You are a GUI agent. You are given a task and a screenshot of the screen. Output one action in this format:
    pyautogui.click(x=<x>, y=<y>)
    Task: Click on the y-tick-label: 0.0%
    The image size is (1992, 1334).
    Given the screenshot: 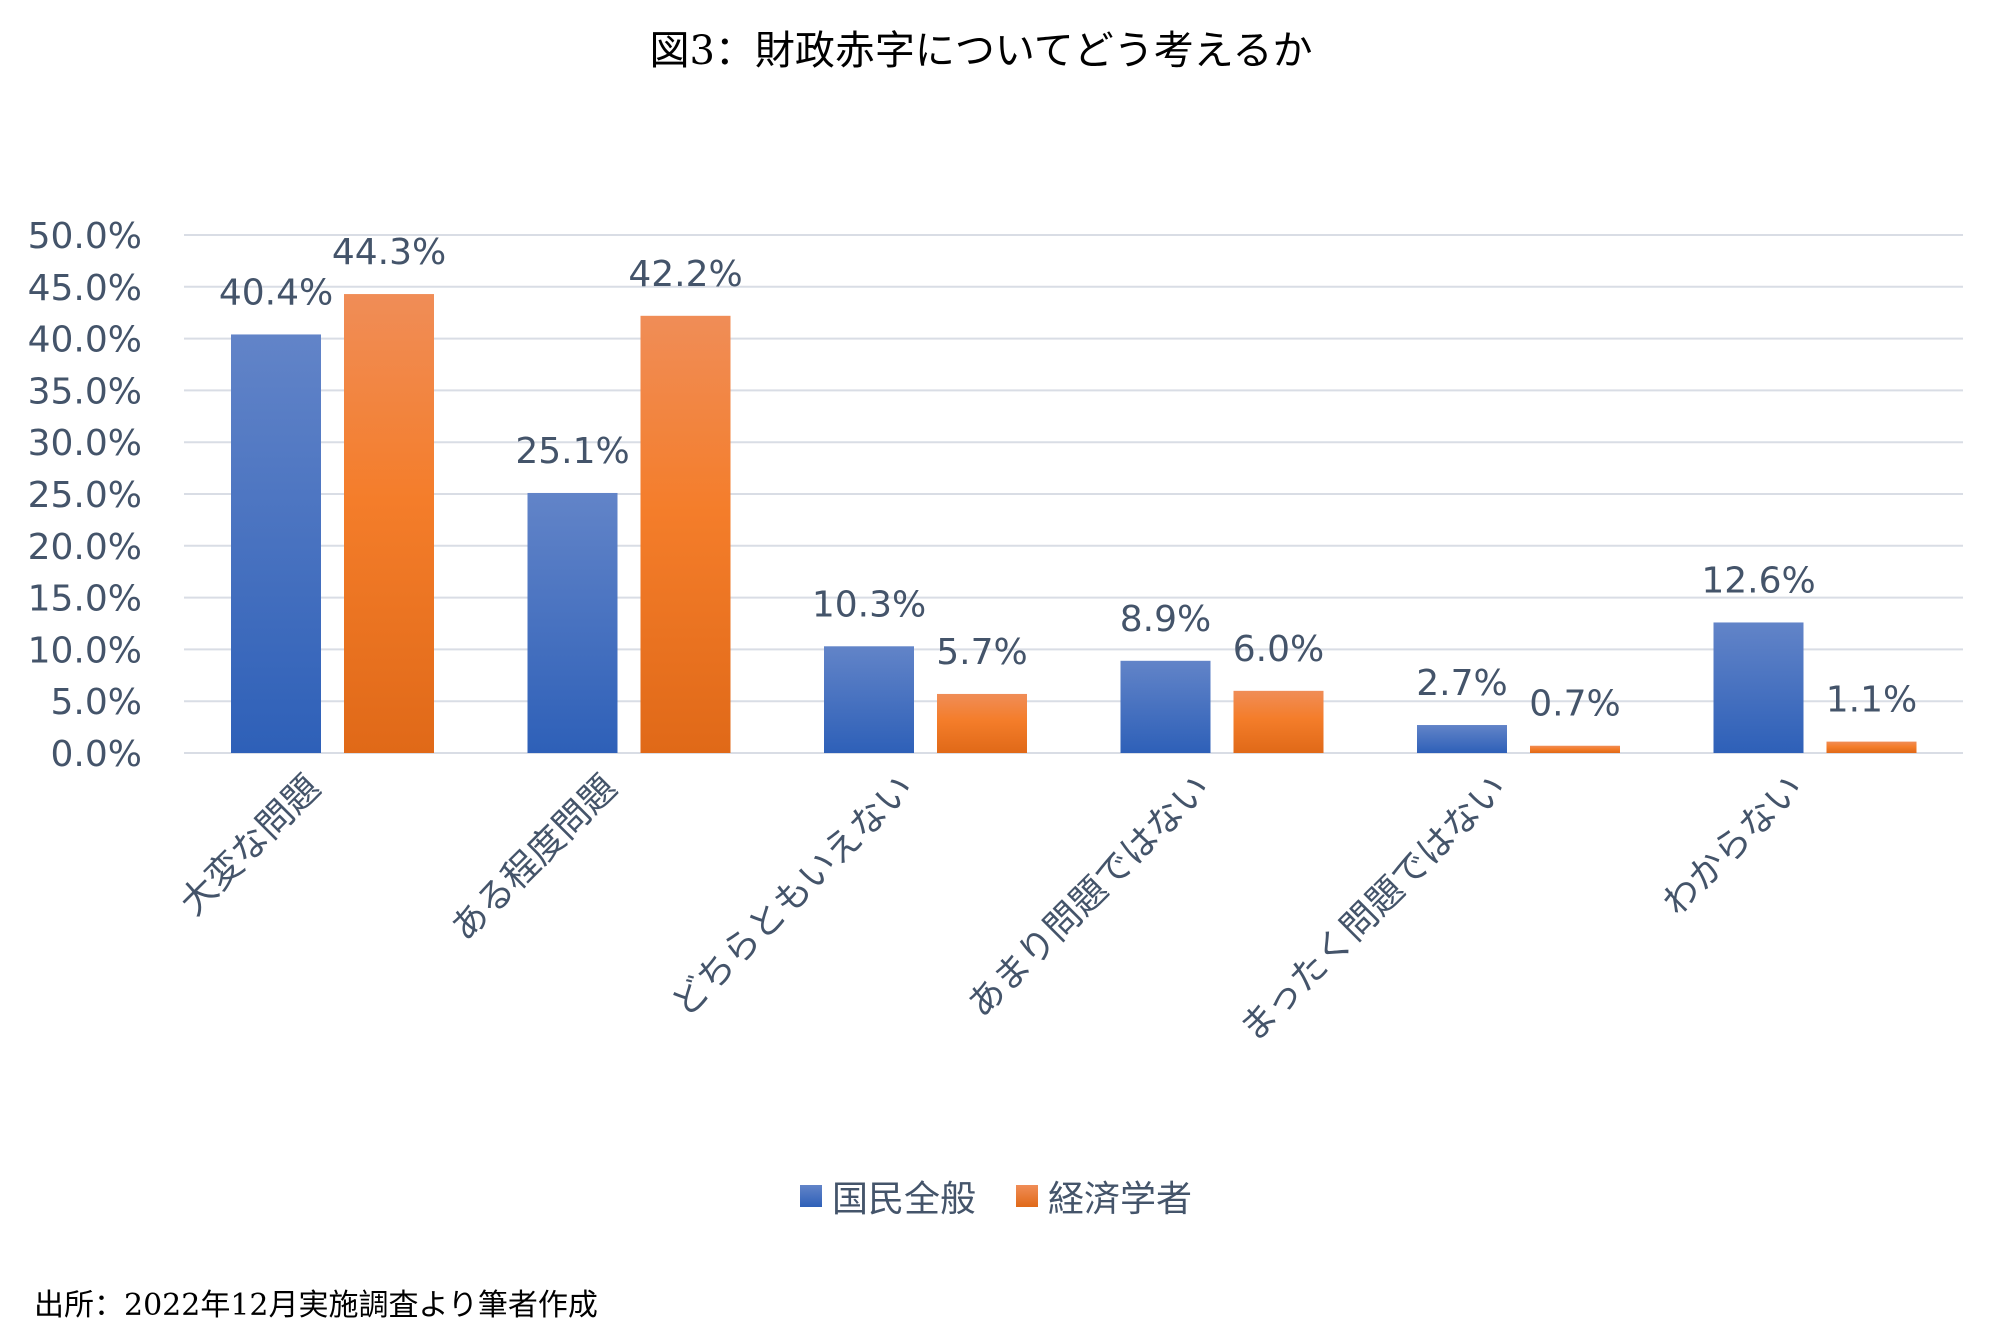 What is the action you would take?
    pyautogui.click(x=96, y=754)
    